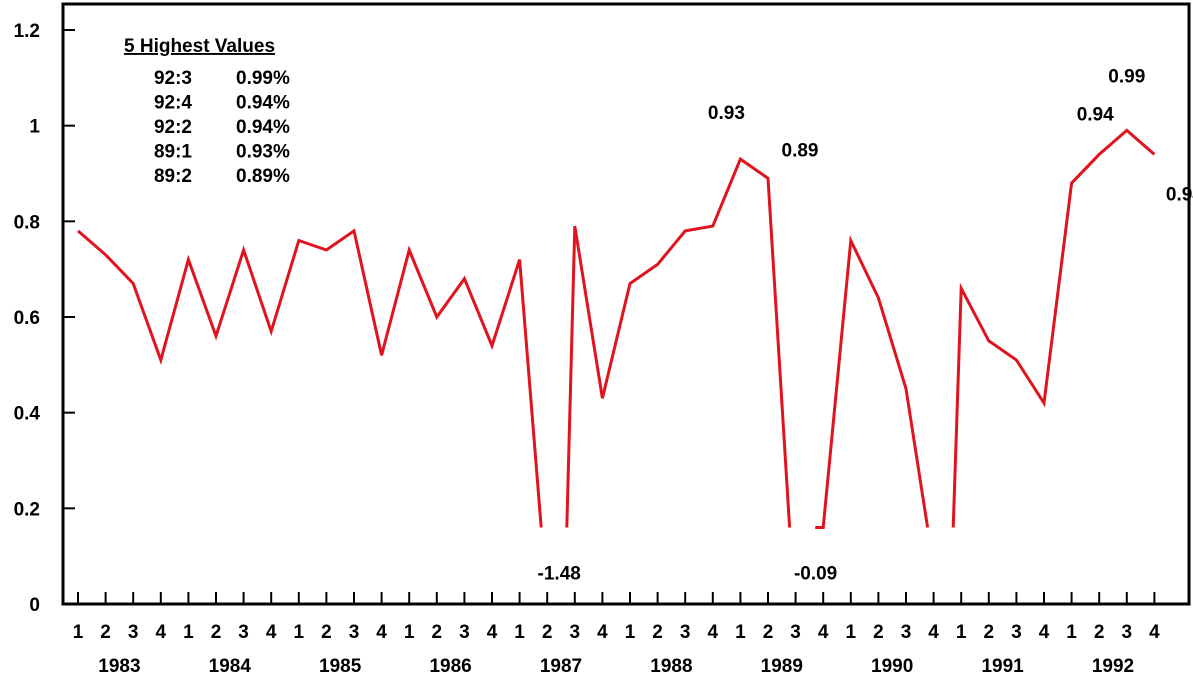 The height and width of the screenshot is (682, 1193). I want to click on x-year-label: 1983, so click(119, 666).